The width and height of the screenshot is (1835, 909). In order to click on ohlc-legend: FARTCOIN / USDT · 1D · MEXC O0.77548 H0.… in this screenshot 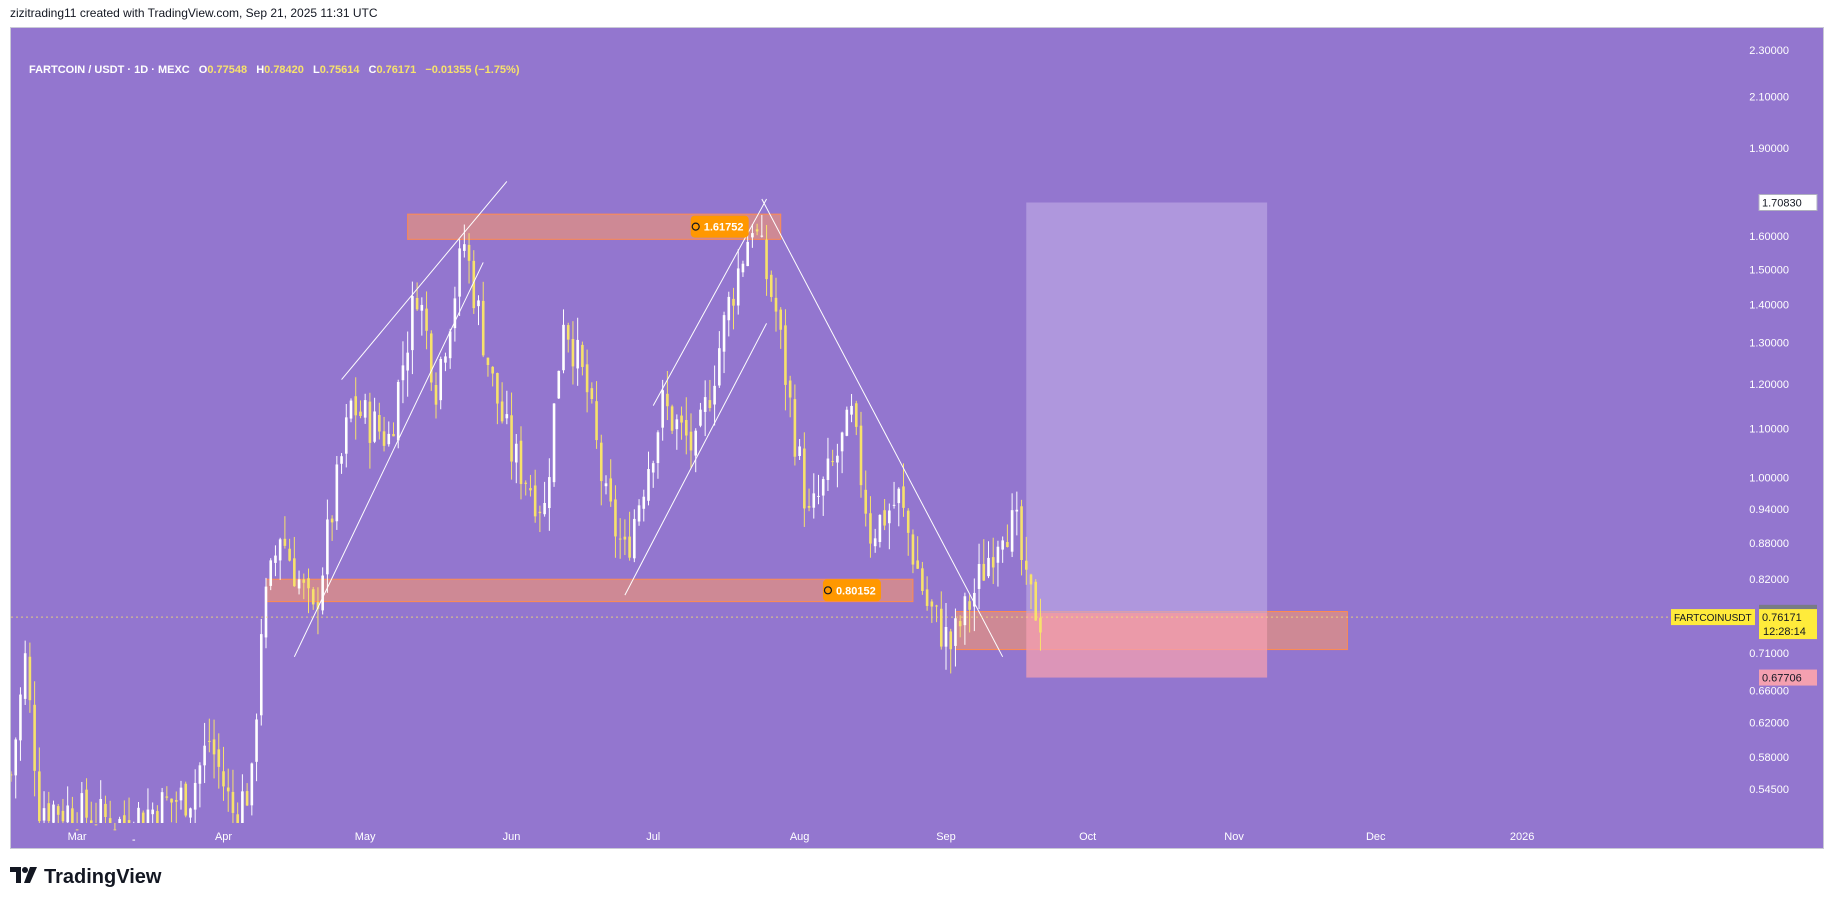, I will do `click(274, 70)`.